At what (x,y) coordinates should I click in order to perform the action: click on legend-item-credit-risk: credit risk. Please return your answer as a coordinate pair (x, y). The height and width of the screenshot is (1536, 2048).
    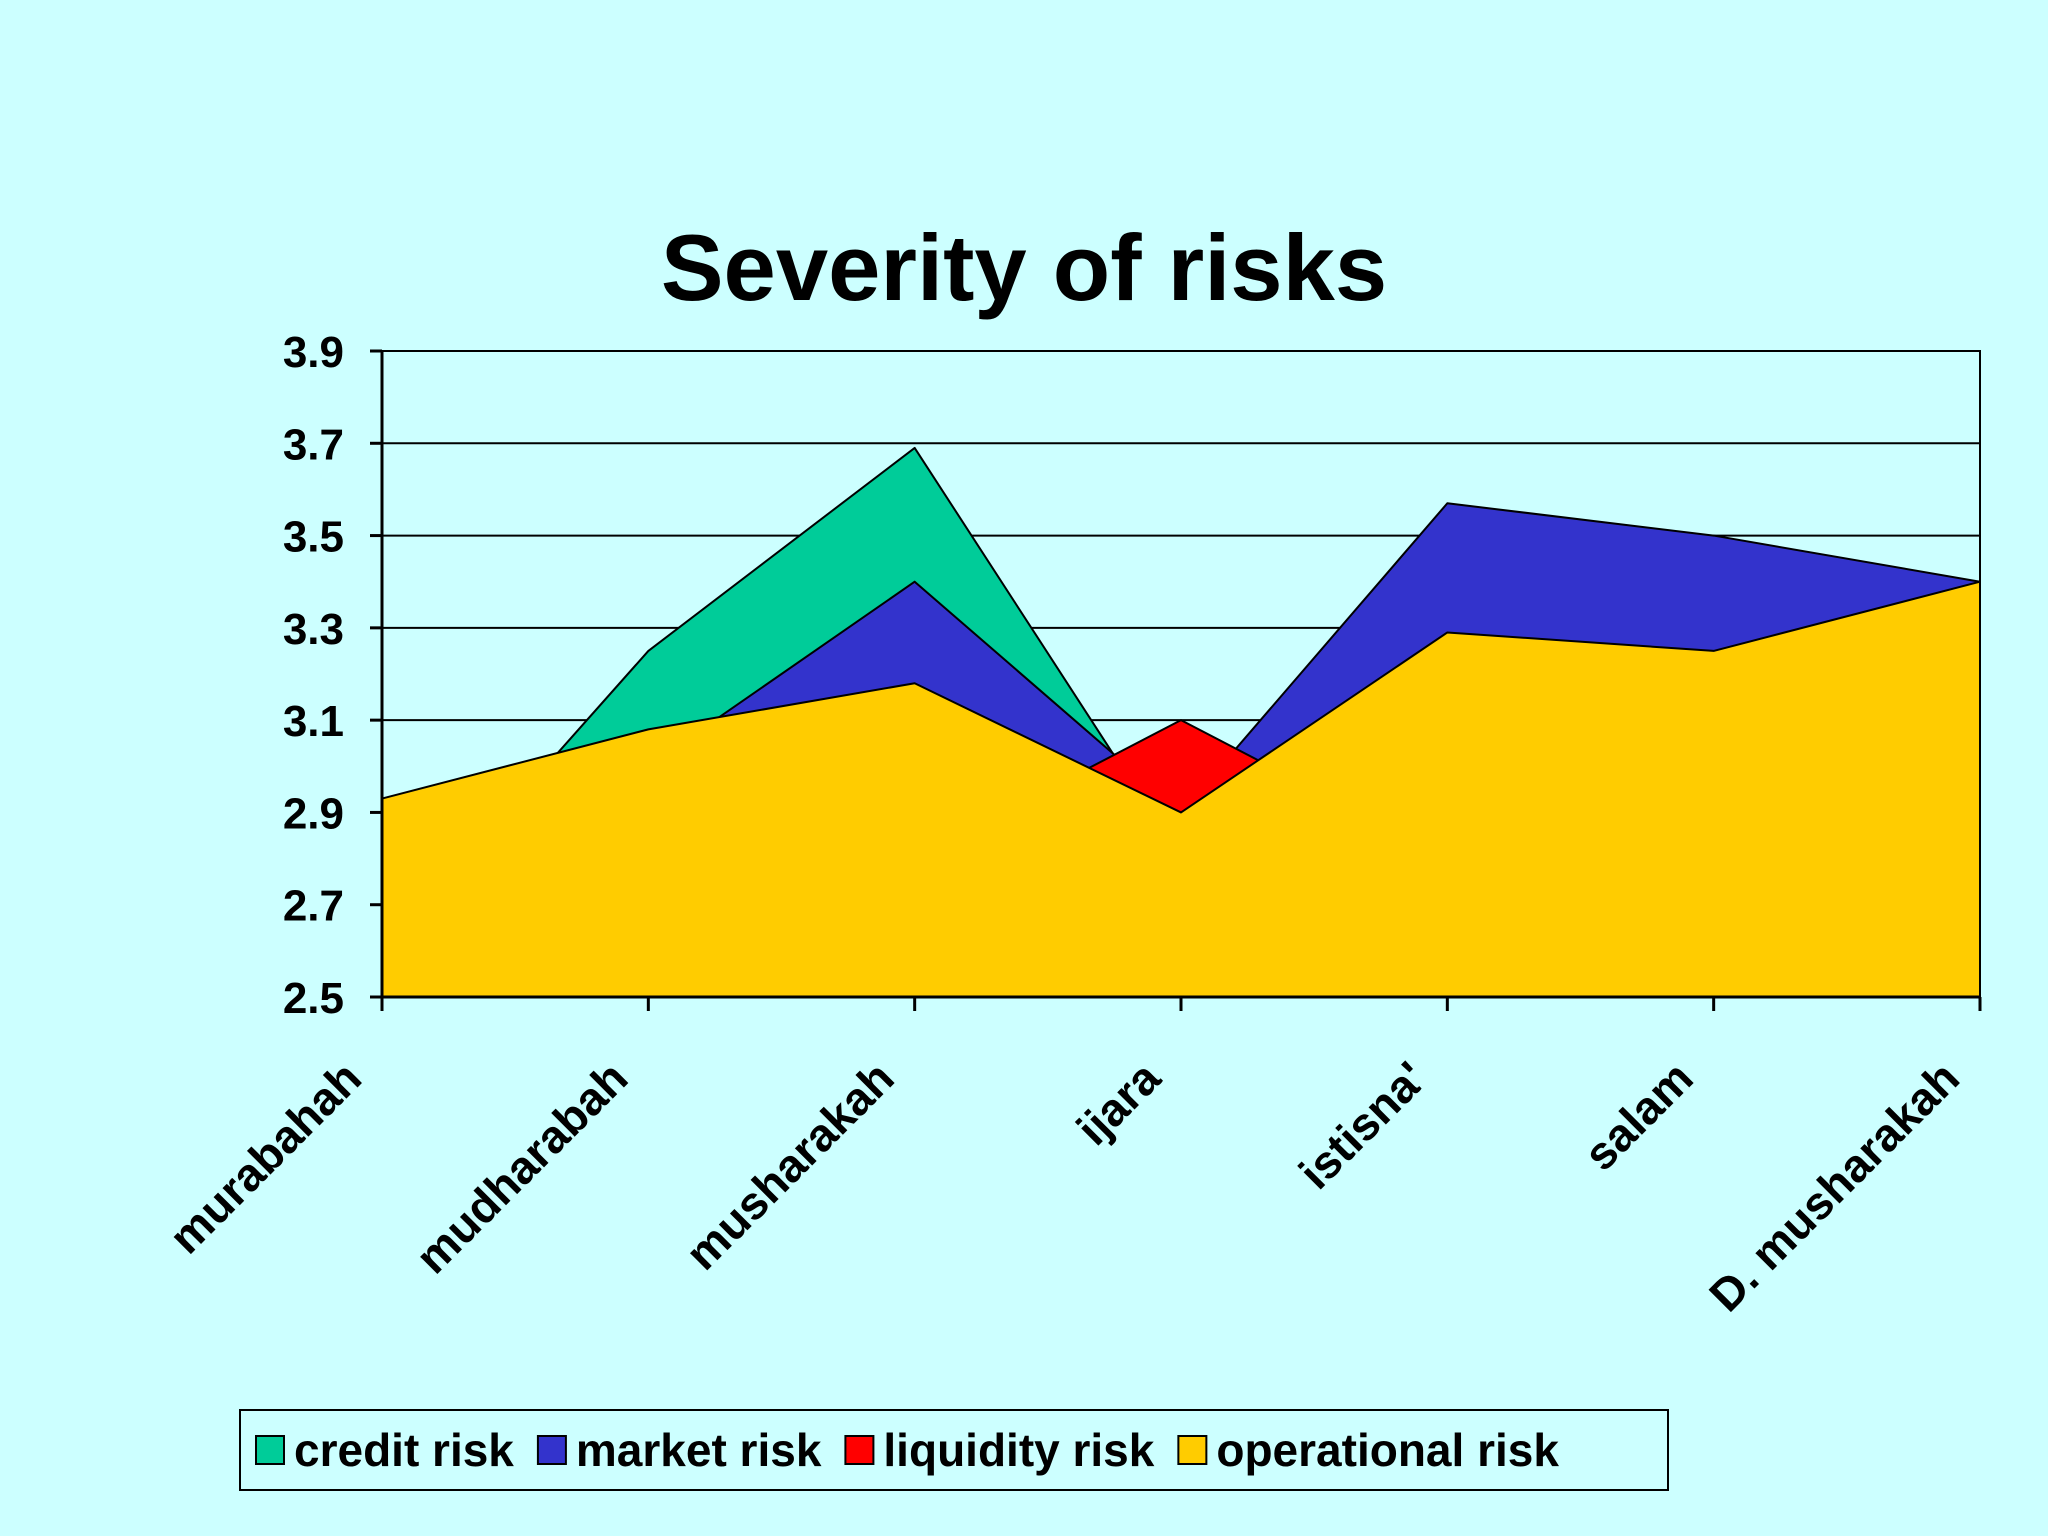
    Looking at the image, I should click on (384, 1450).